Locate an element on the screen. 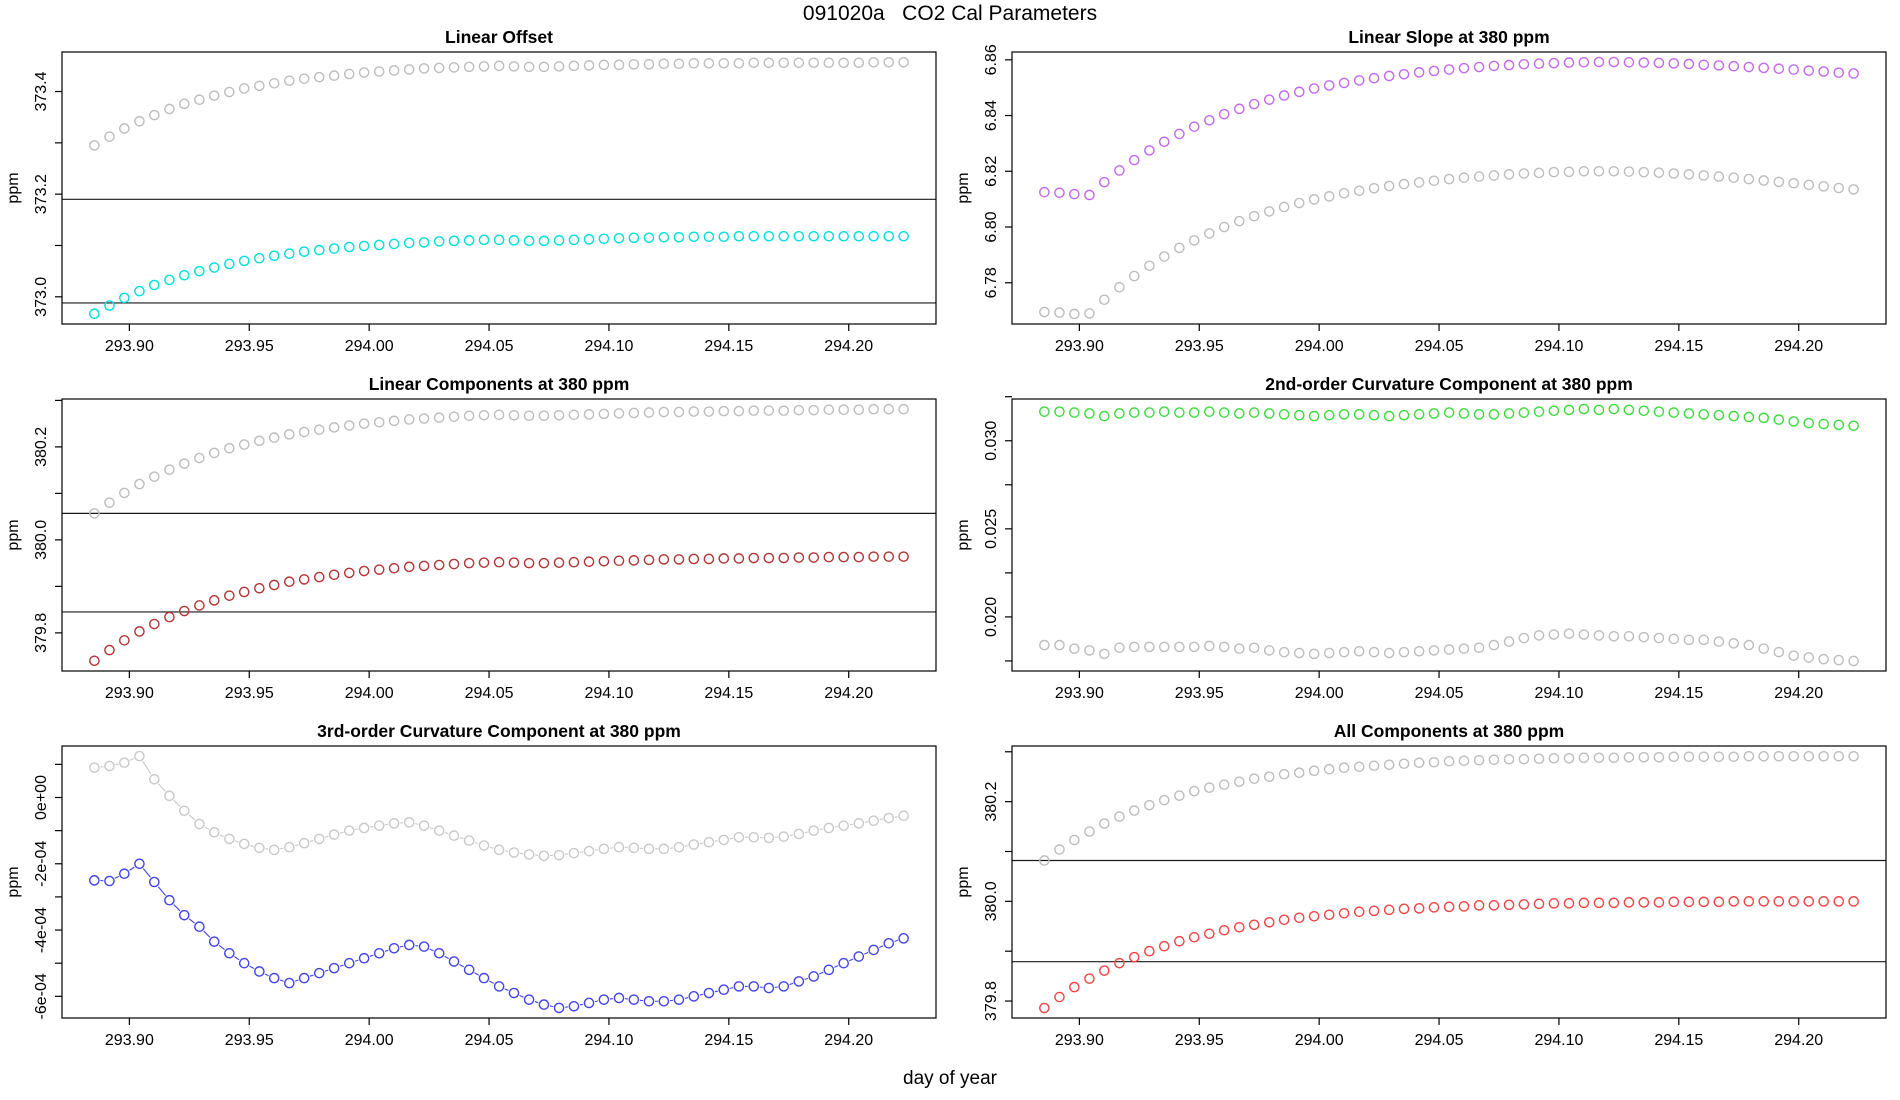 This screenshot has height=1100, width=1900. x-tick-label: 294.15 is located at coordinates (1678, 693).